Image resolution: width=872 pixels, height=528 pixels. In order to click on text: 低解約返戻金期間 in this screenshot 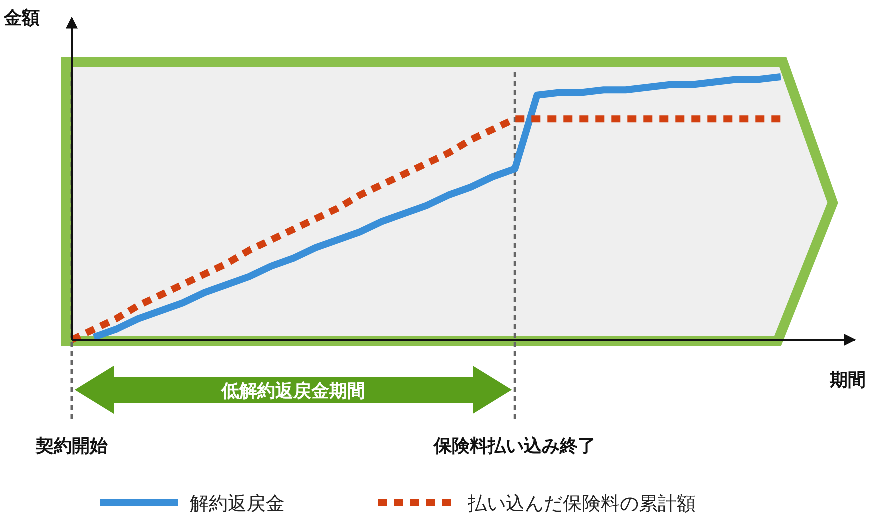, I will do `click(293, 391)`.